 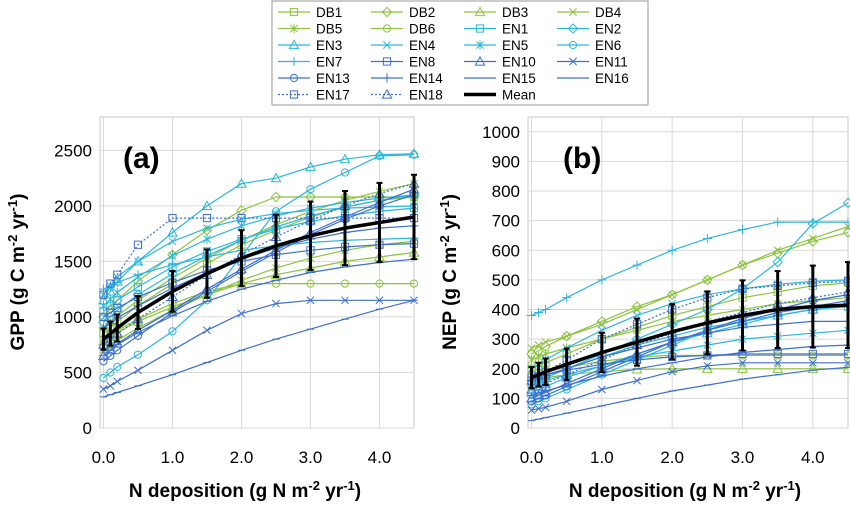 What do you see at coordinates (519, 95) in the screenshot?
I see `legend-label-mean: Mean` at bounding box center [519, 95].